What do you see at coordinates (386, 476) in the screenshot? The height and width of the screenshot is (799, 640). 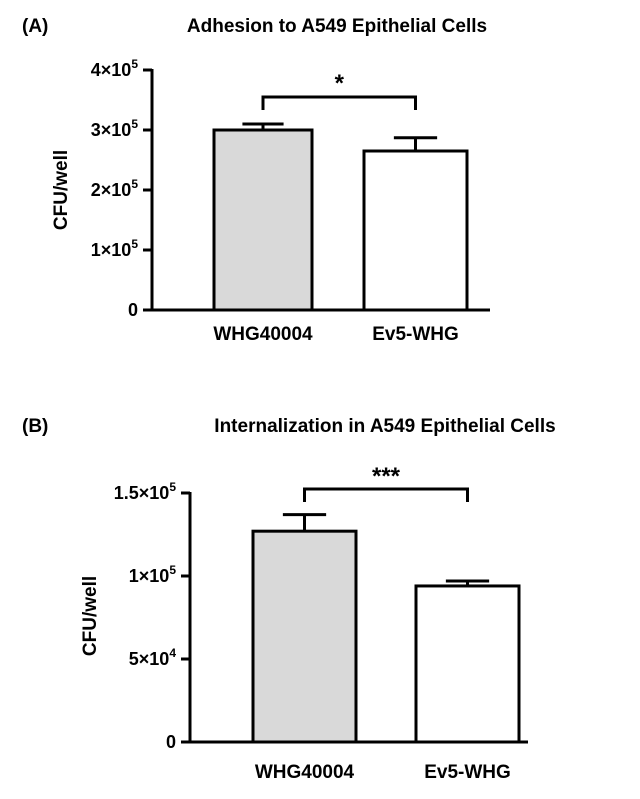 I see `significance-label: ***` at bounding box center [386, 476].